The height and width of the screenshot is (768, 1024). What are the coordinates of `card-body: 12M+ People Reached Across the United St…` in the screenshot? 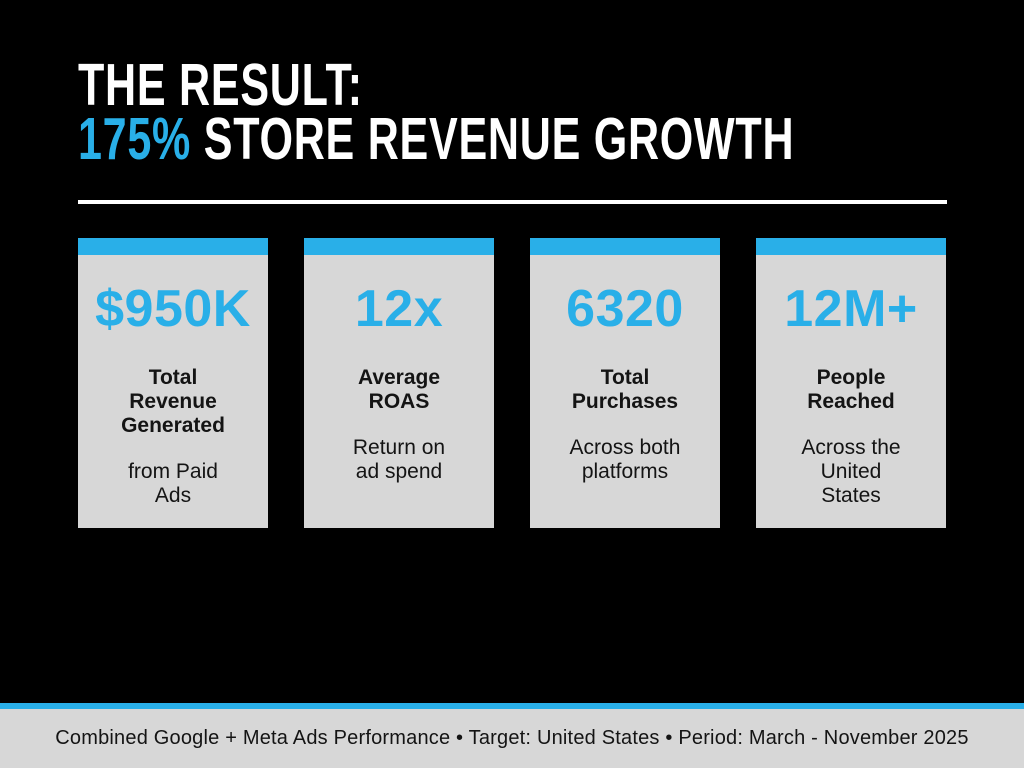 It's located at (851, 391).